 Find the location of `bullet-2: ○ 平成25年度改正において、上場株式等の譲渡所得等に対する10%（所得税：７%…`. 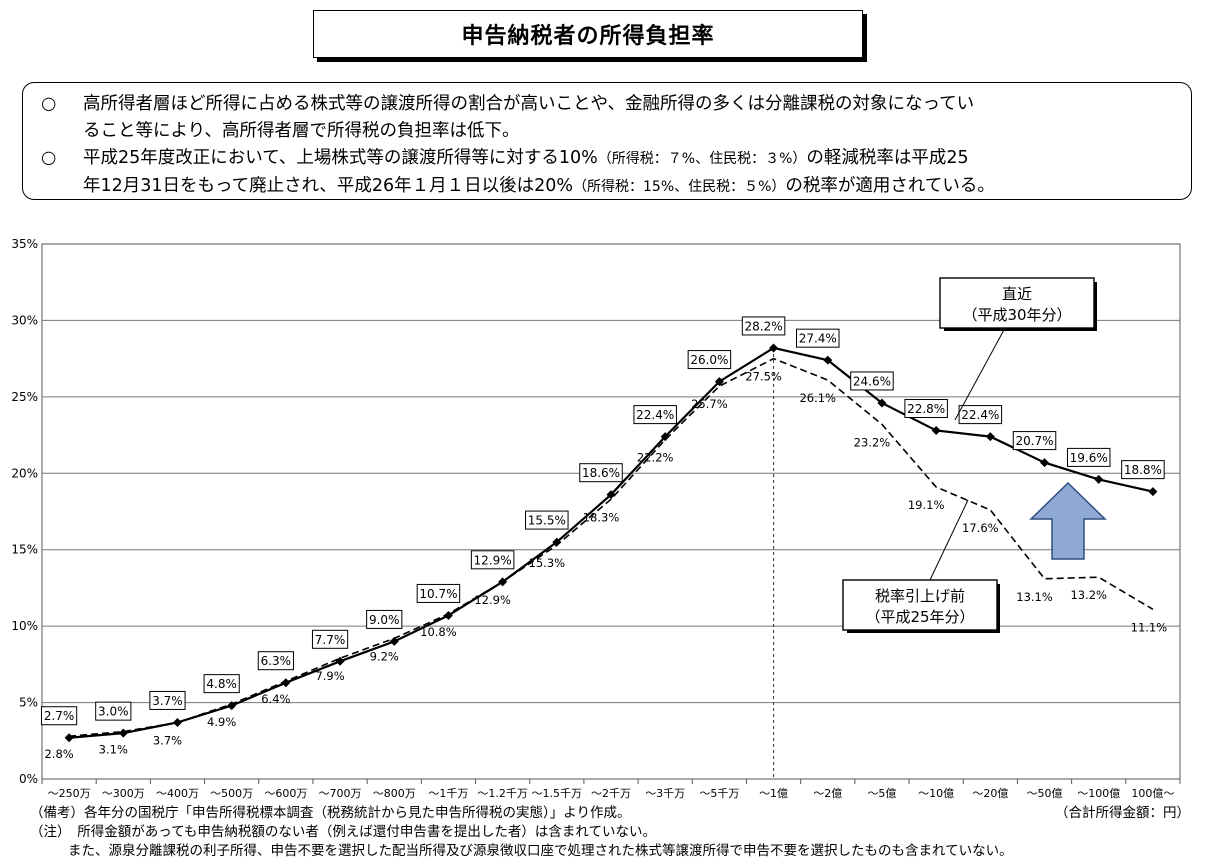

bullet-2: ○ 平成25年度改正において、上場株式等の譲渡所得等に対する10%（所得税：７%… is located at coordinates (607, 173).